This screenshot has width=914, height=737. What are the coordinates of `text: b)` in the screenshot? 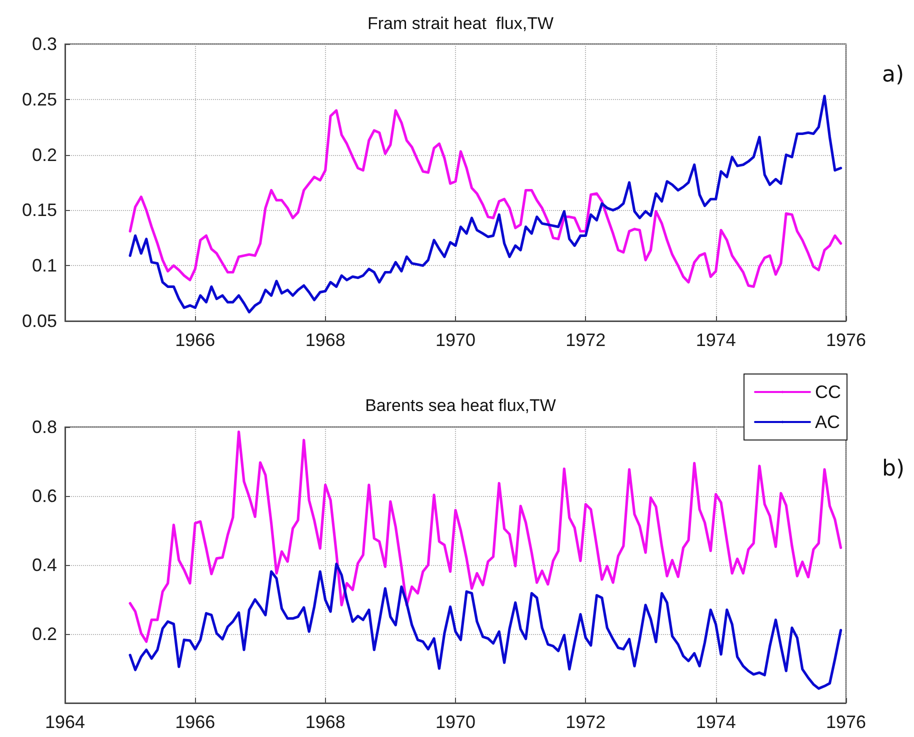 It's located at (893, 469).